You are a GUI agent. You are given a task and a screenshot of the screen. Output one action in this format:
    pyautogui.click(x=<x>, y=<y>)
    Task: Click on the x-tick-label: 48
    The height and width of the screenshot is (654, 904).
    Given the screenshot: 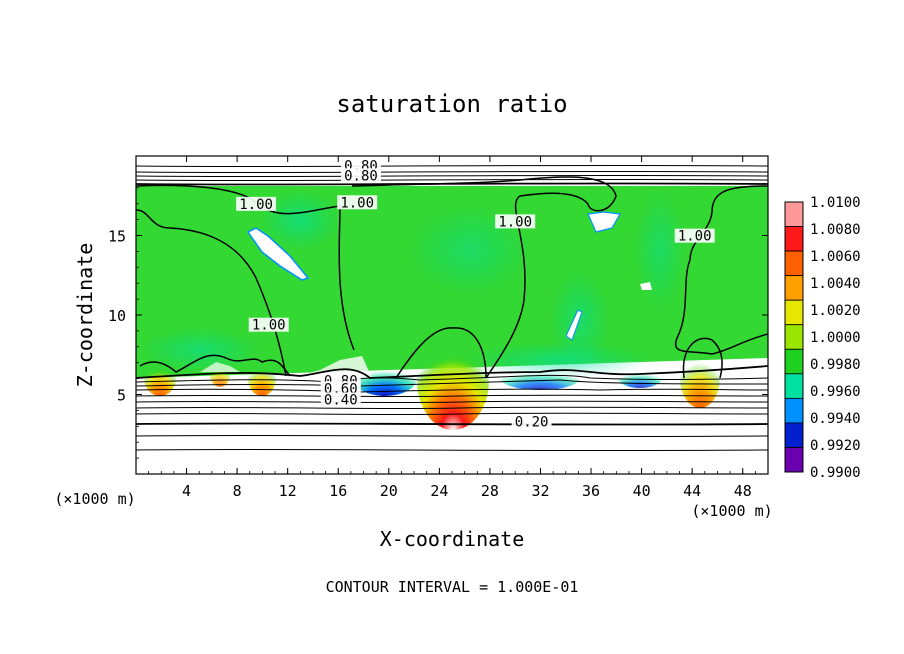 What is the action you would take?
    pyautogui.click(x=743, y=491)
    